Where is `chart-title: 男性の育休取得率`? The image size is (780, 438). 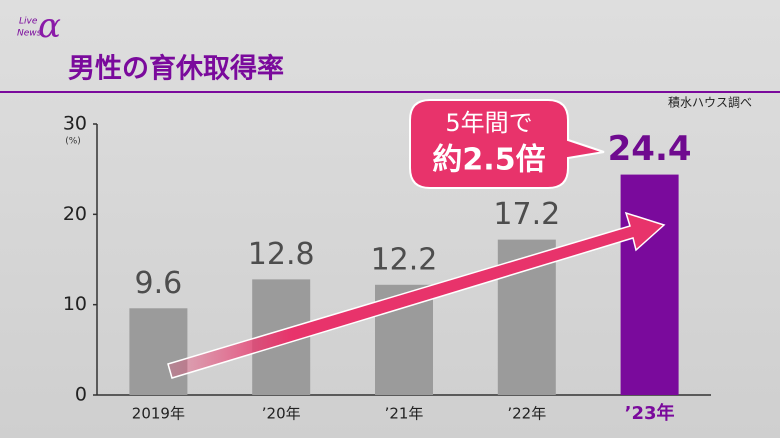
chart-title: 男性の育休取得率 is located at coordinates (176, 69).